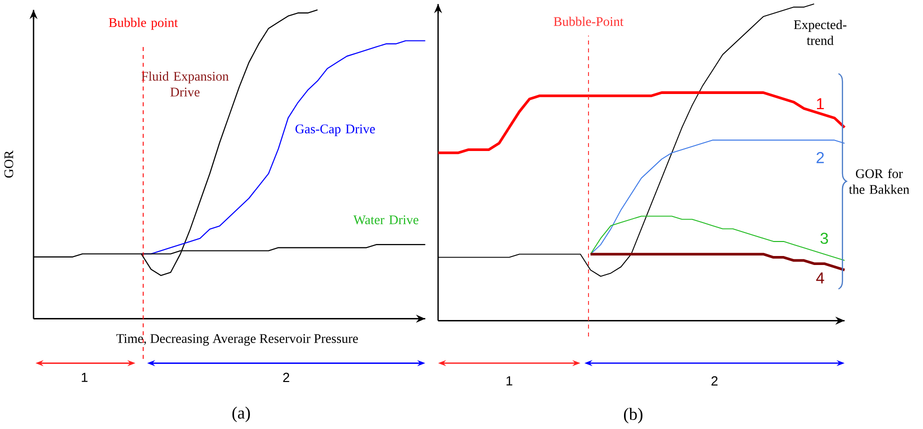 This screenshot has width=923, height=429. I want to click on x-axis-title: Time, Decreasing Average Reservoir Pressure, so click(237, 340).